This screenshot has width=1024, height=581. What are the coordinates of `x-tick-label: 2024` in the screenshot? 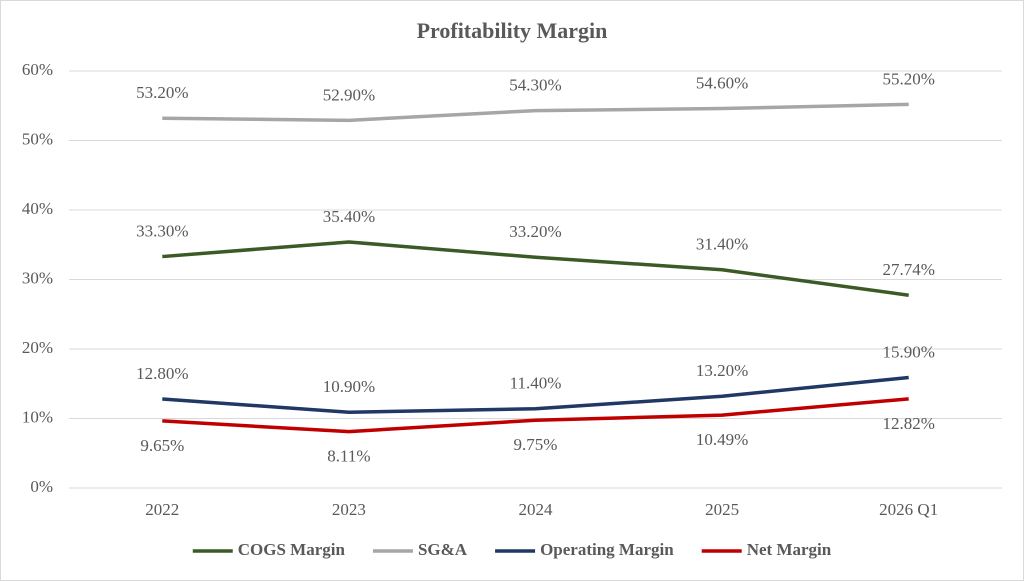 It's located at (536, 509).